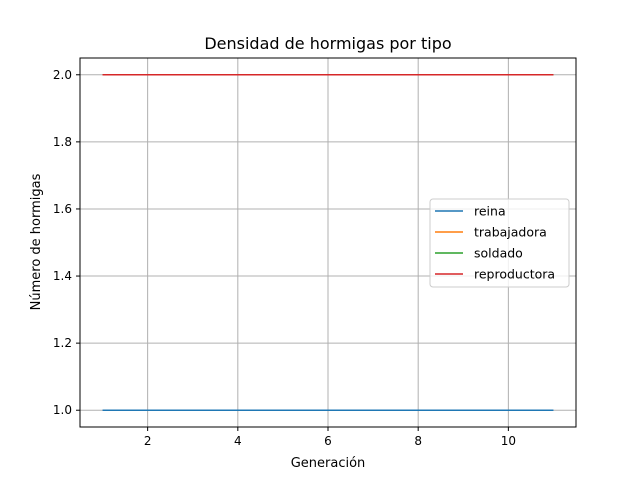 The width and height of the screenshot is (640, 480). Describe the element at coordinates (62, 276) in the screenshot. I see `y-tick-label: 1.4` at that location.